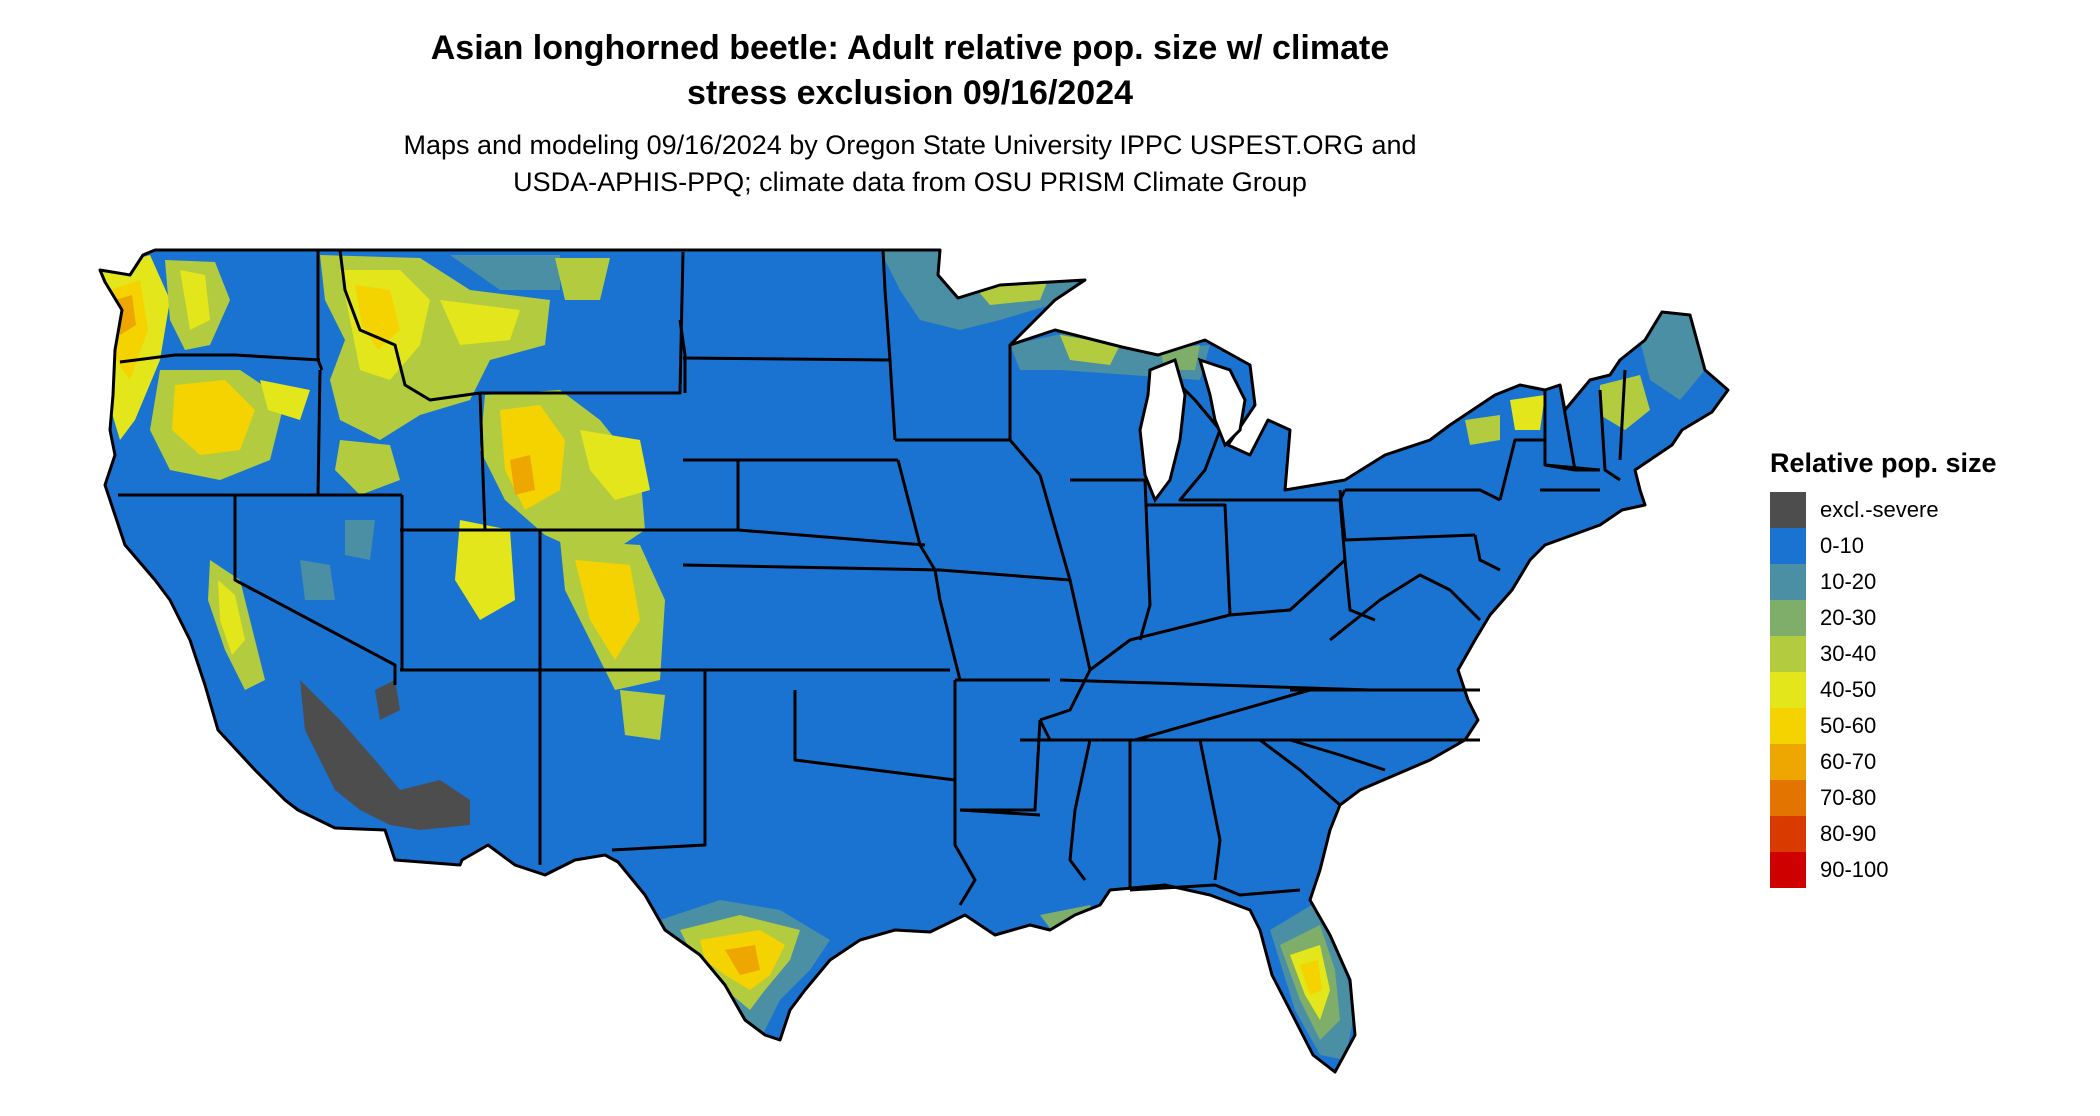 The height and width of the screenshot is (1116, 2100). I want to click on legend-label: 0-10, so click(1842, 545).